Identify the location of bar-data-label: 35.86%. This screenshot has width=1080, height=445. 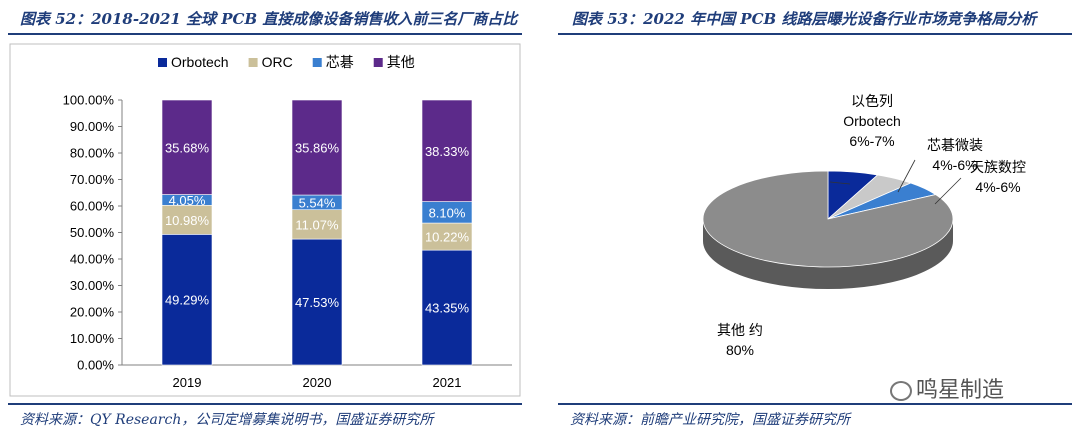
(317, 148).